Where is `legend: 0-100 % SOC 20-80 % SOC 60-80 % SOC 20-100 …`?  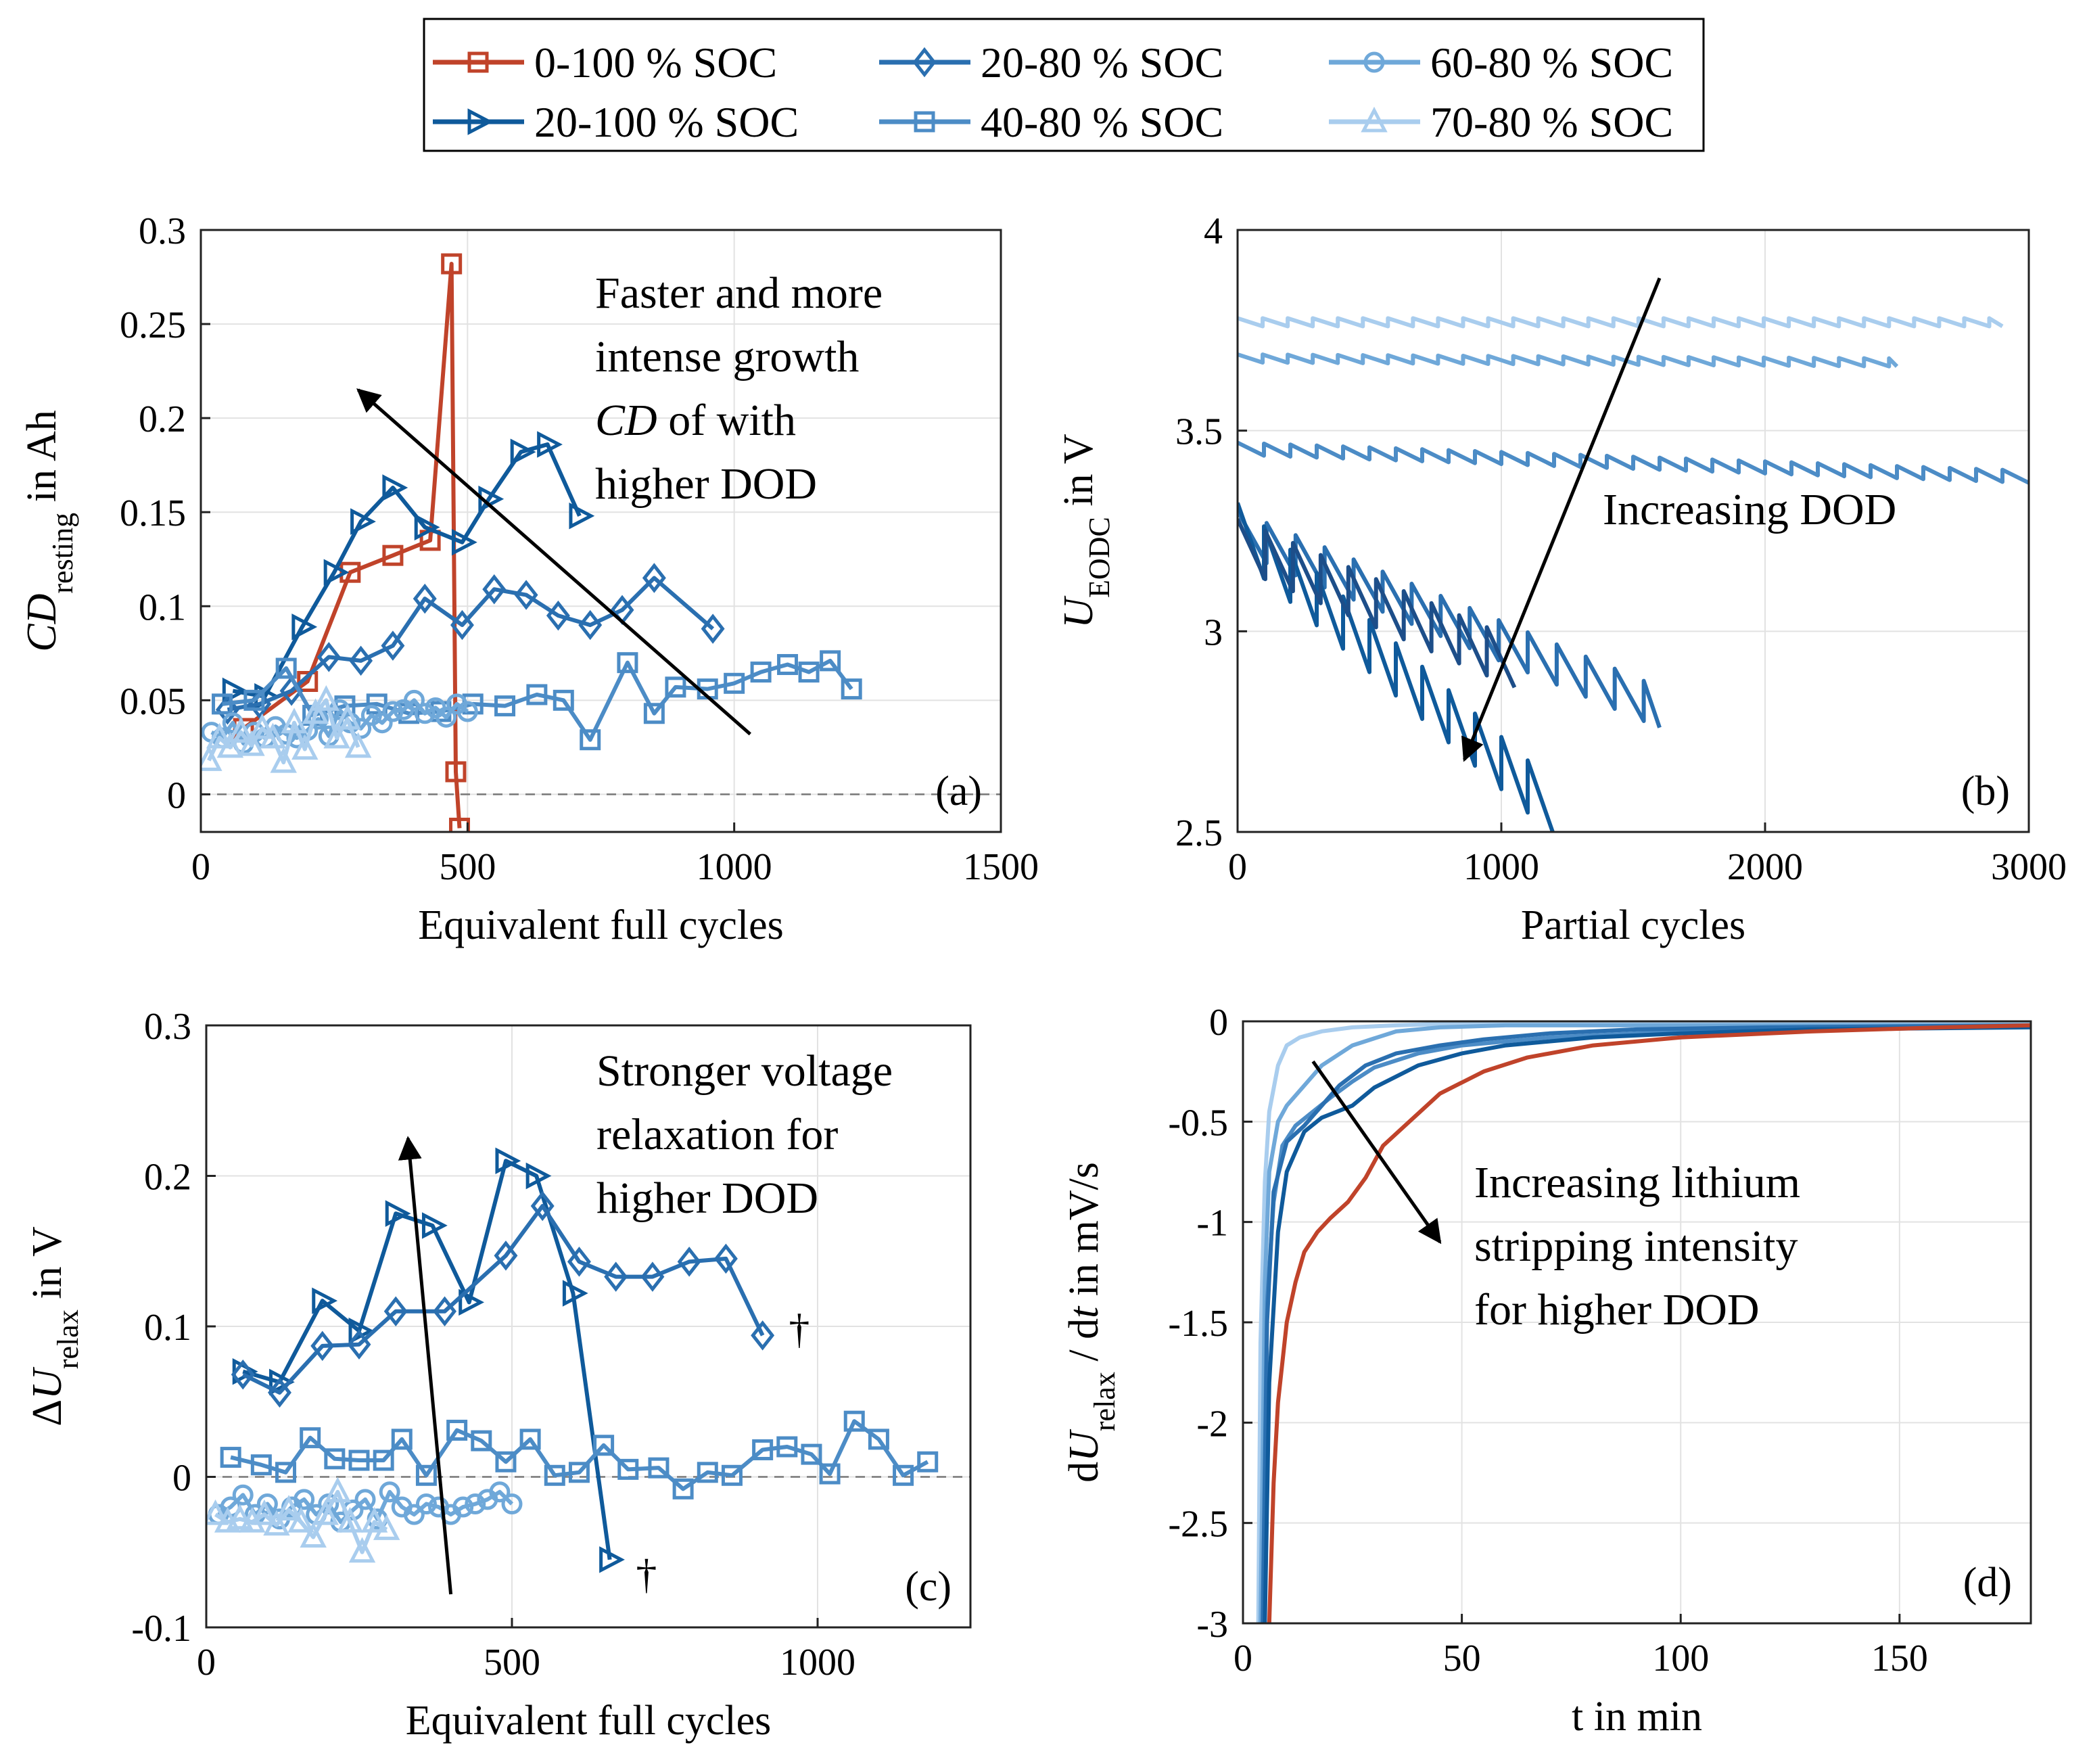
legend: 0-100 % SOC 20-80 % SOC 60-80 % SOC 20-100 … is located at coordinates (1064, 85).